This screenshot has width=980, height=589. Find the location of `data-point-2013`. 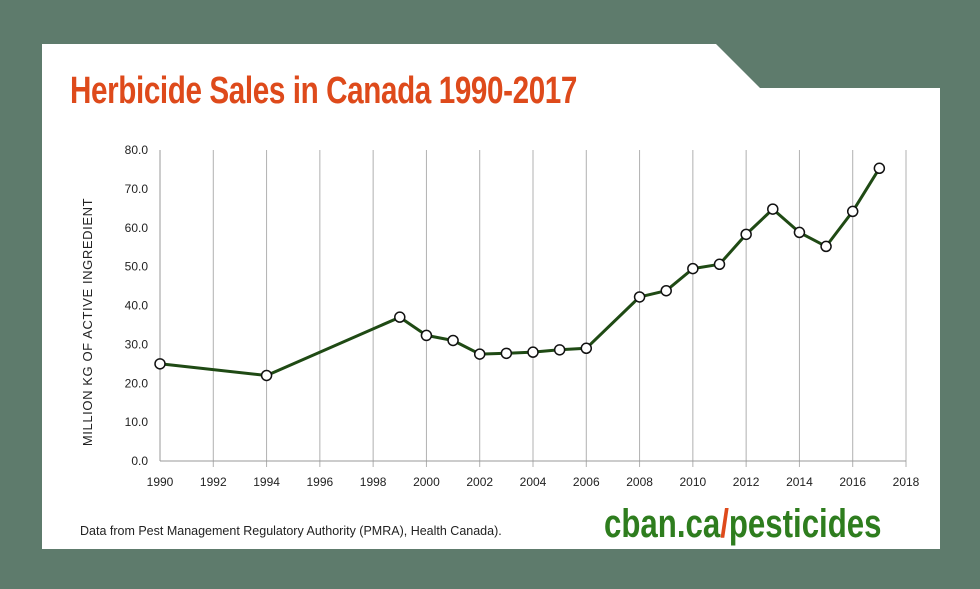

data-point-2013 is located at coordinates (773, 209).